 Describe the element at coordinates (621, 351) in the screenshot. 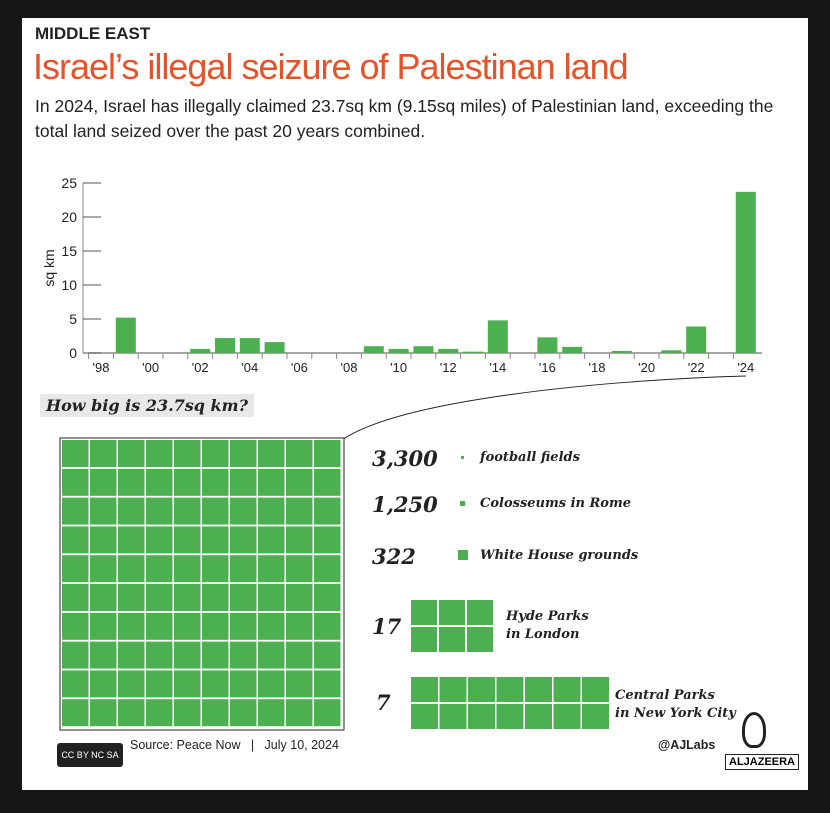

I see `bar-2019` at that location.